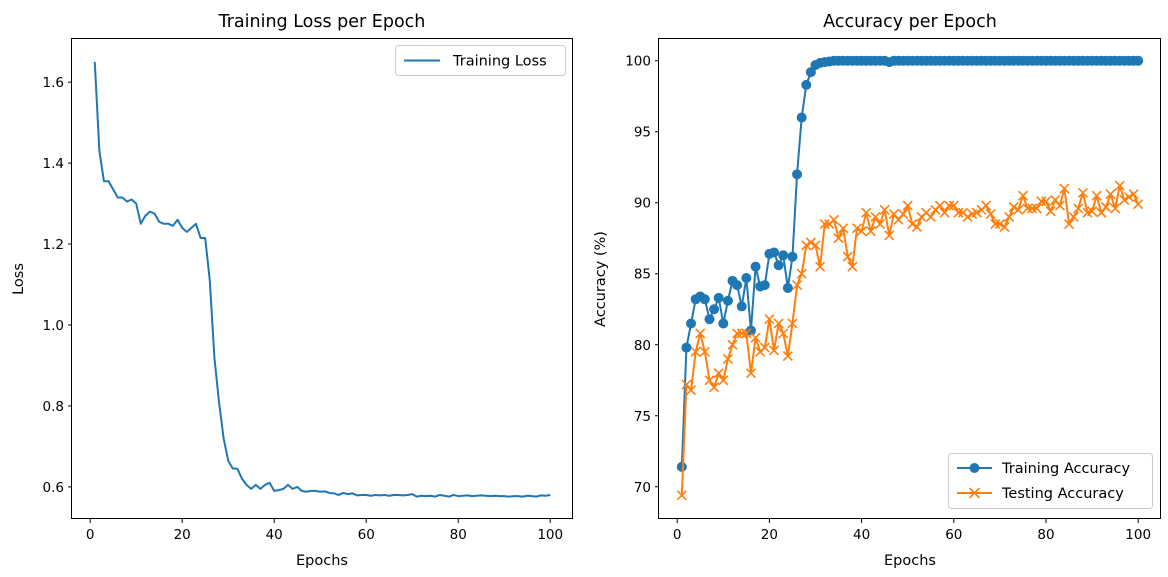 The image size is (1168, 577). What do you see at coordinates (677, 535) in the screenshot?
I see `accuracy-xtick-label: 0` at bounding box center [677, 535].